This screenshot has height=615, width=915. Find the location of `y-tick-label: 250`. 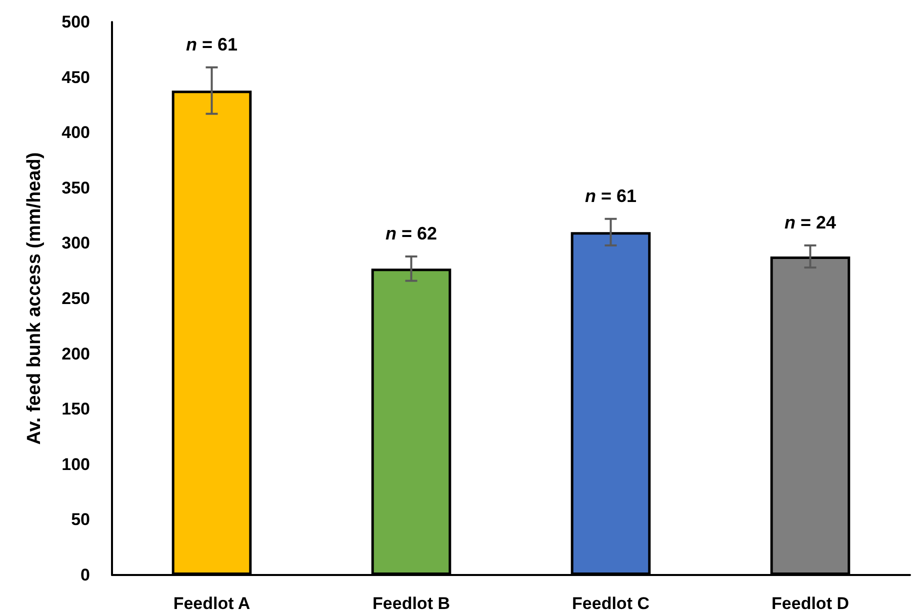

y-tick-label: 250 is located at coordinates (76, 298).